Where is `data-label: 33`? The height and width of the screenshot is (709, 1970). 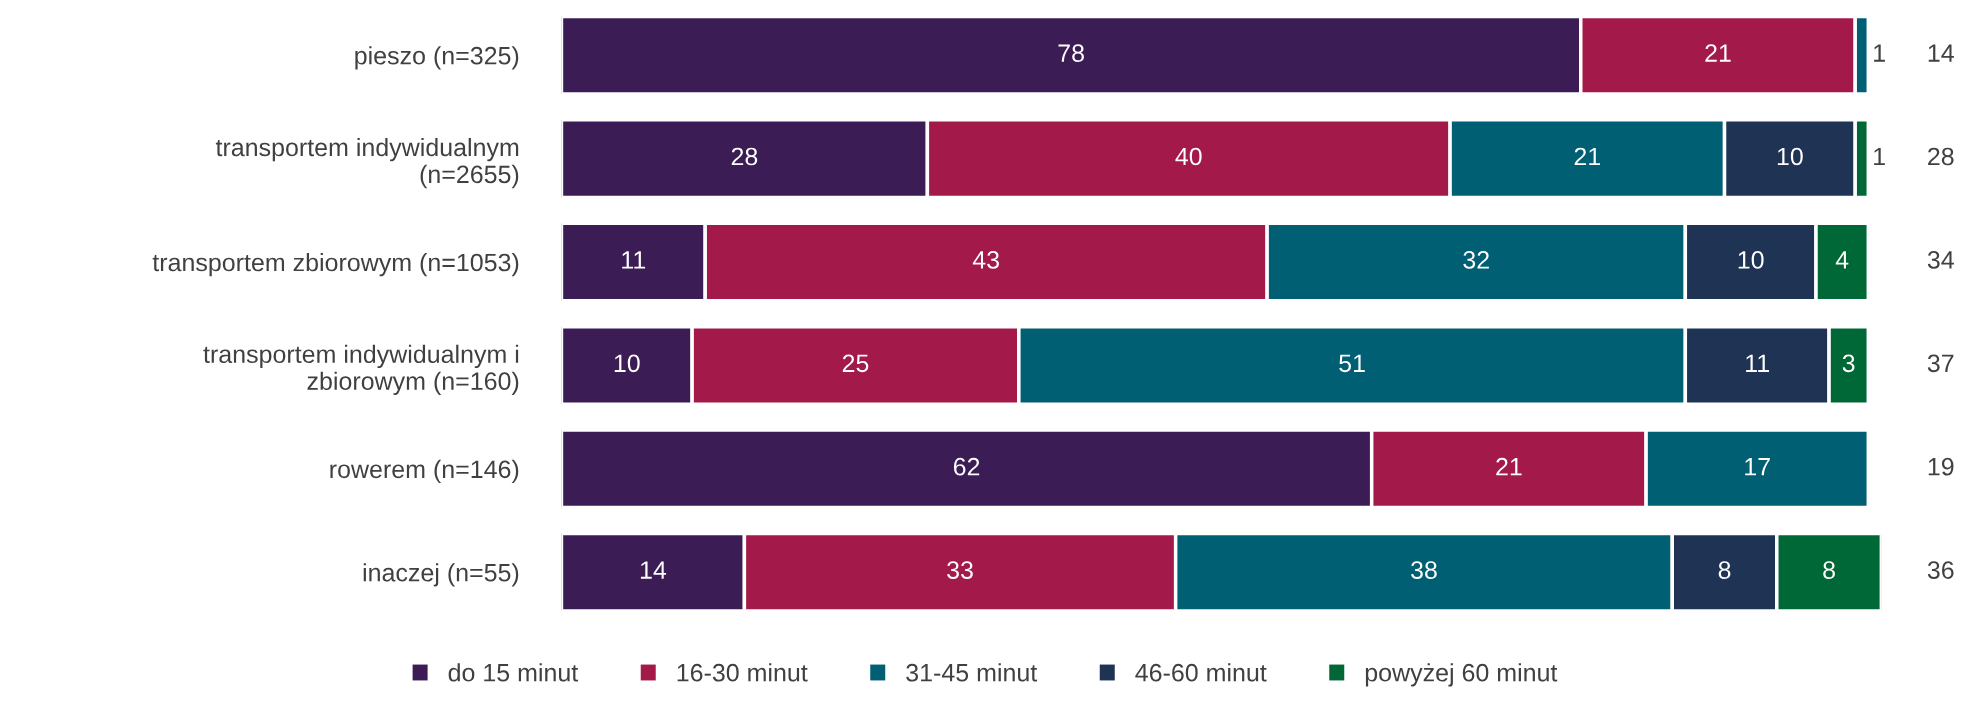 data-label: 33 is located at coordinates (960, 570).